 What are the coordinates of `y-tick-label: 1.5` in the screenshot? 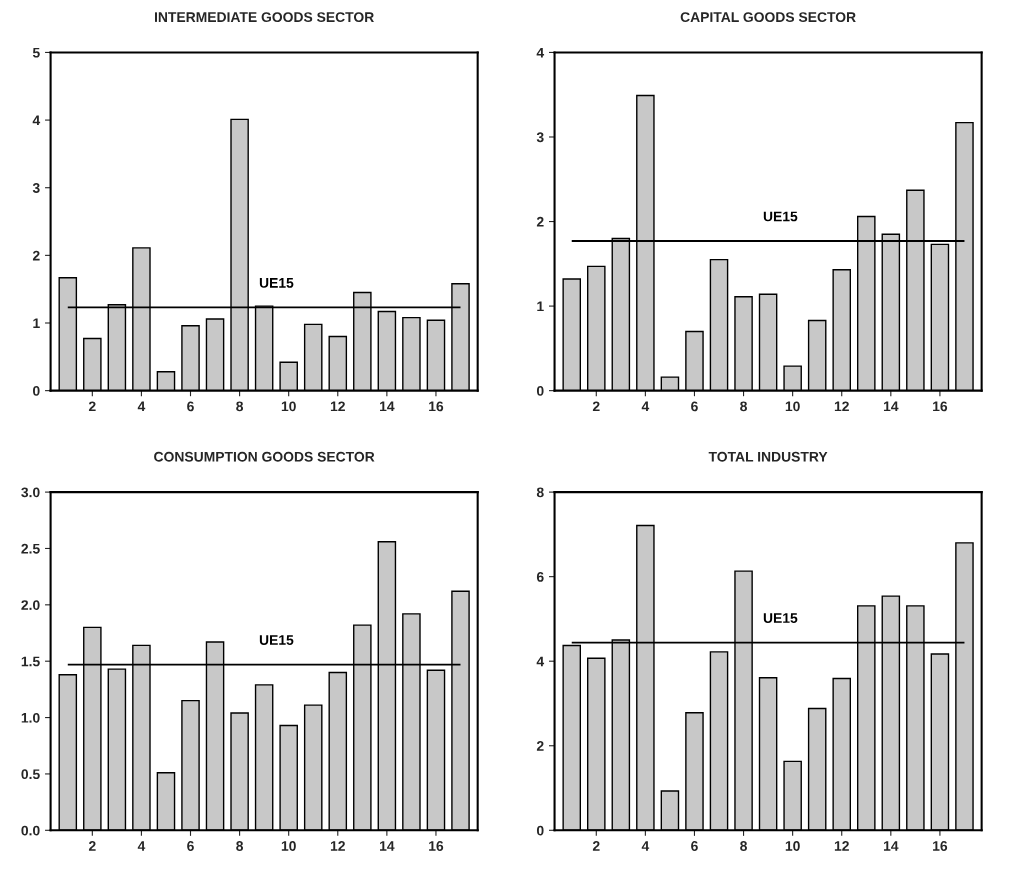 It's located at (30, 661).